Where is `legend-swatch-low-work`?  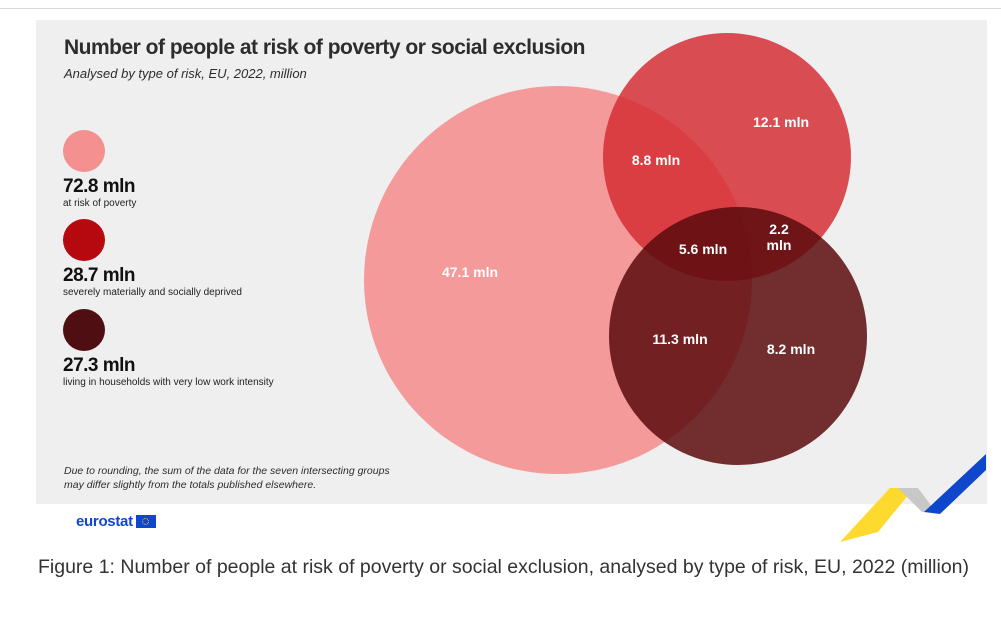
legend-swatch-low-work is located at coordinates (84, 330).